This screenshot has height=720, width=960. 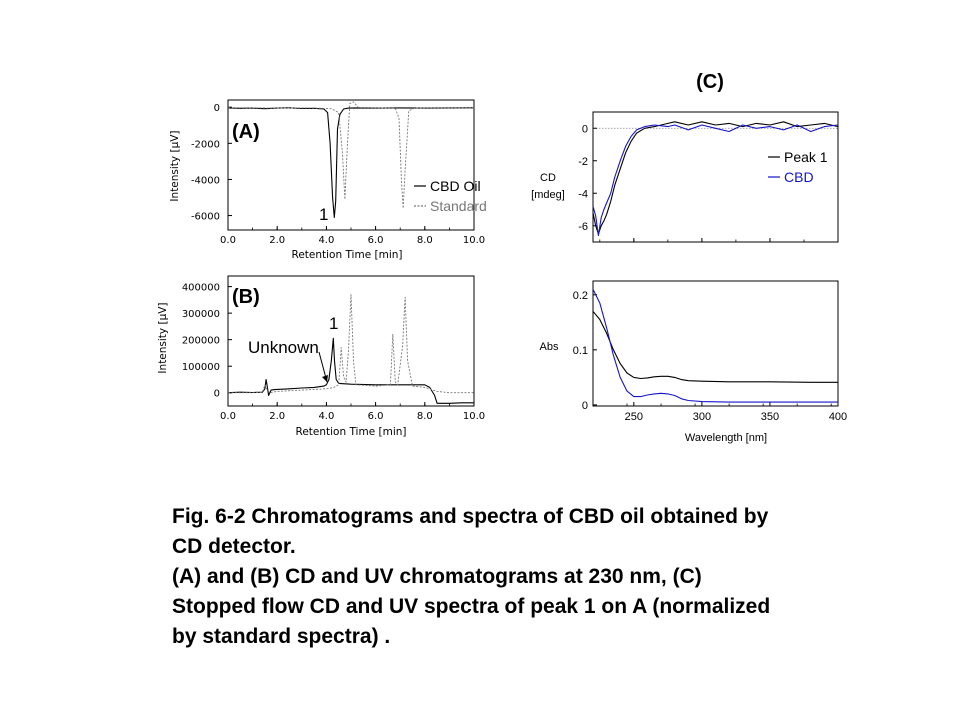 What do you see at coordinates (234, 546) in the screenshot?
I see `caption-line-2: CD detector.` at bounding box center [234, 546].